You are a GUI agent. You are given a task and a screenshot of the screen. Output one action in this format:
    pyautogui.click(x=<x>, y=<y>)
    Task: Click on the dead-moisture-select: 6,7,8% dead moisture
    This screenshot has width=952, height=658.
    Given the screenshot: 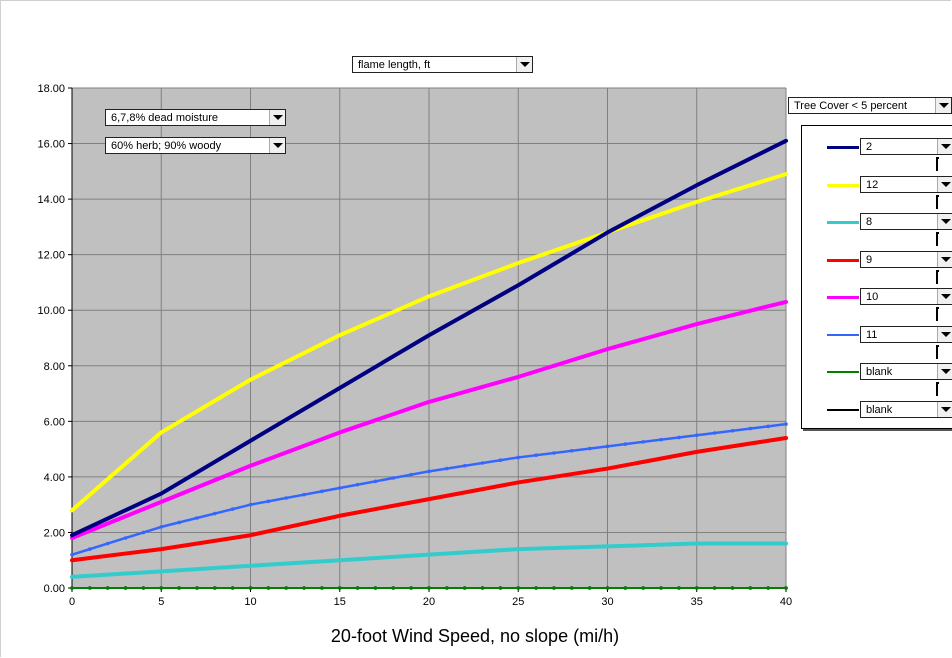 What is the action you would take?
    pyautogui.click(x=195, y=117)
    